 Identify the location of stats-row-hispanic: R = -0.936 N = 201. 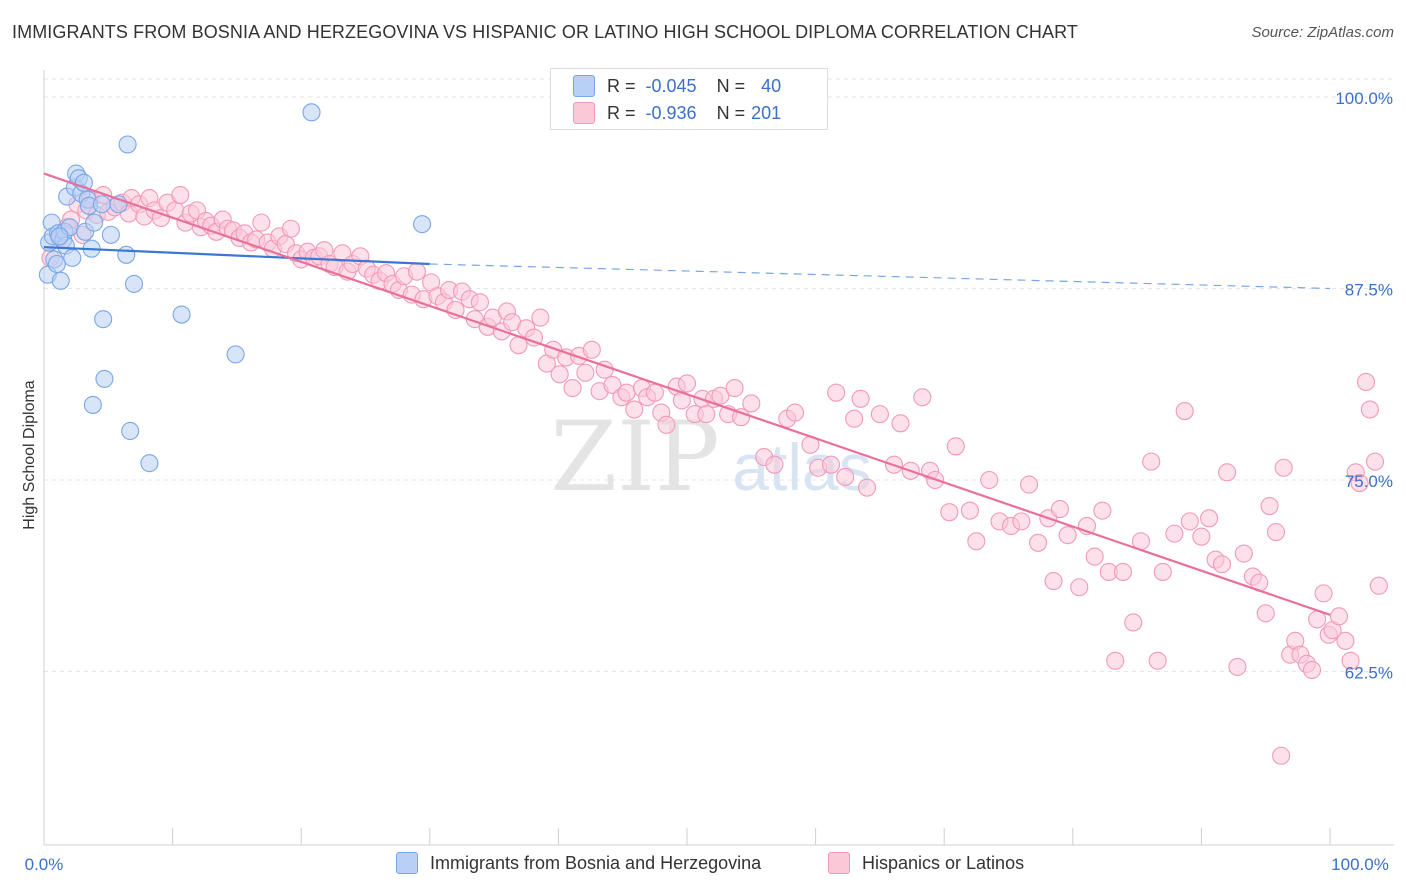
(677, 113).